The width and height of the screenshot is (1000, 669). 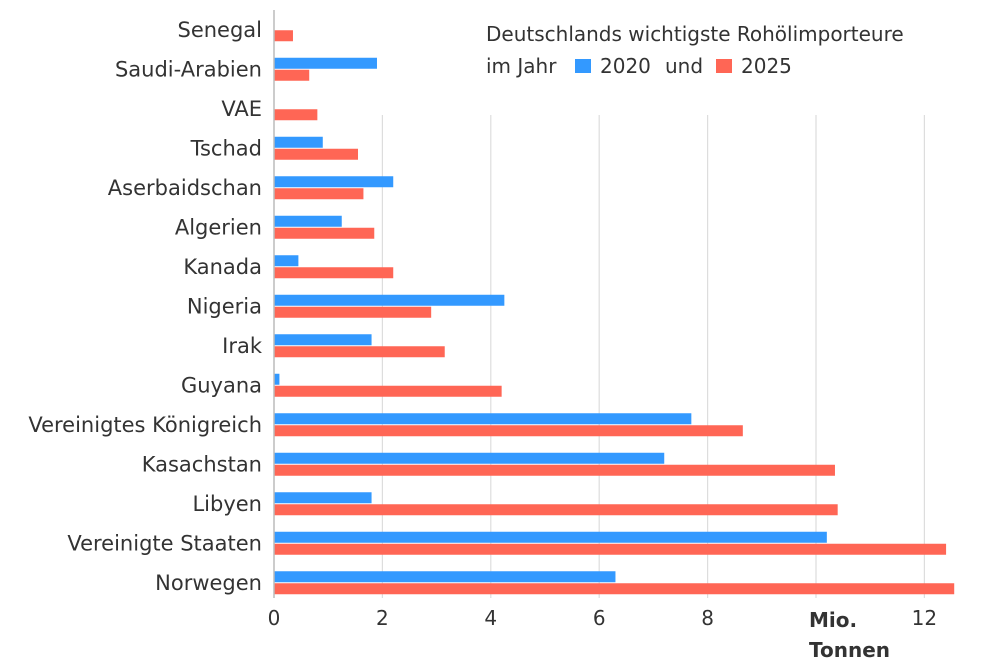 I want to click on bar-2020-norwegen, so click(x=445, y=577).